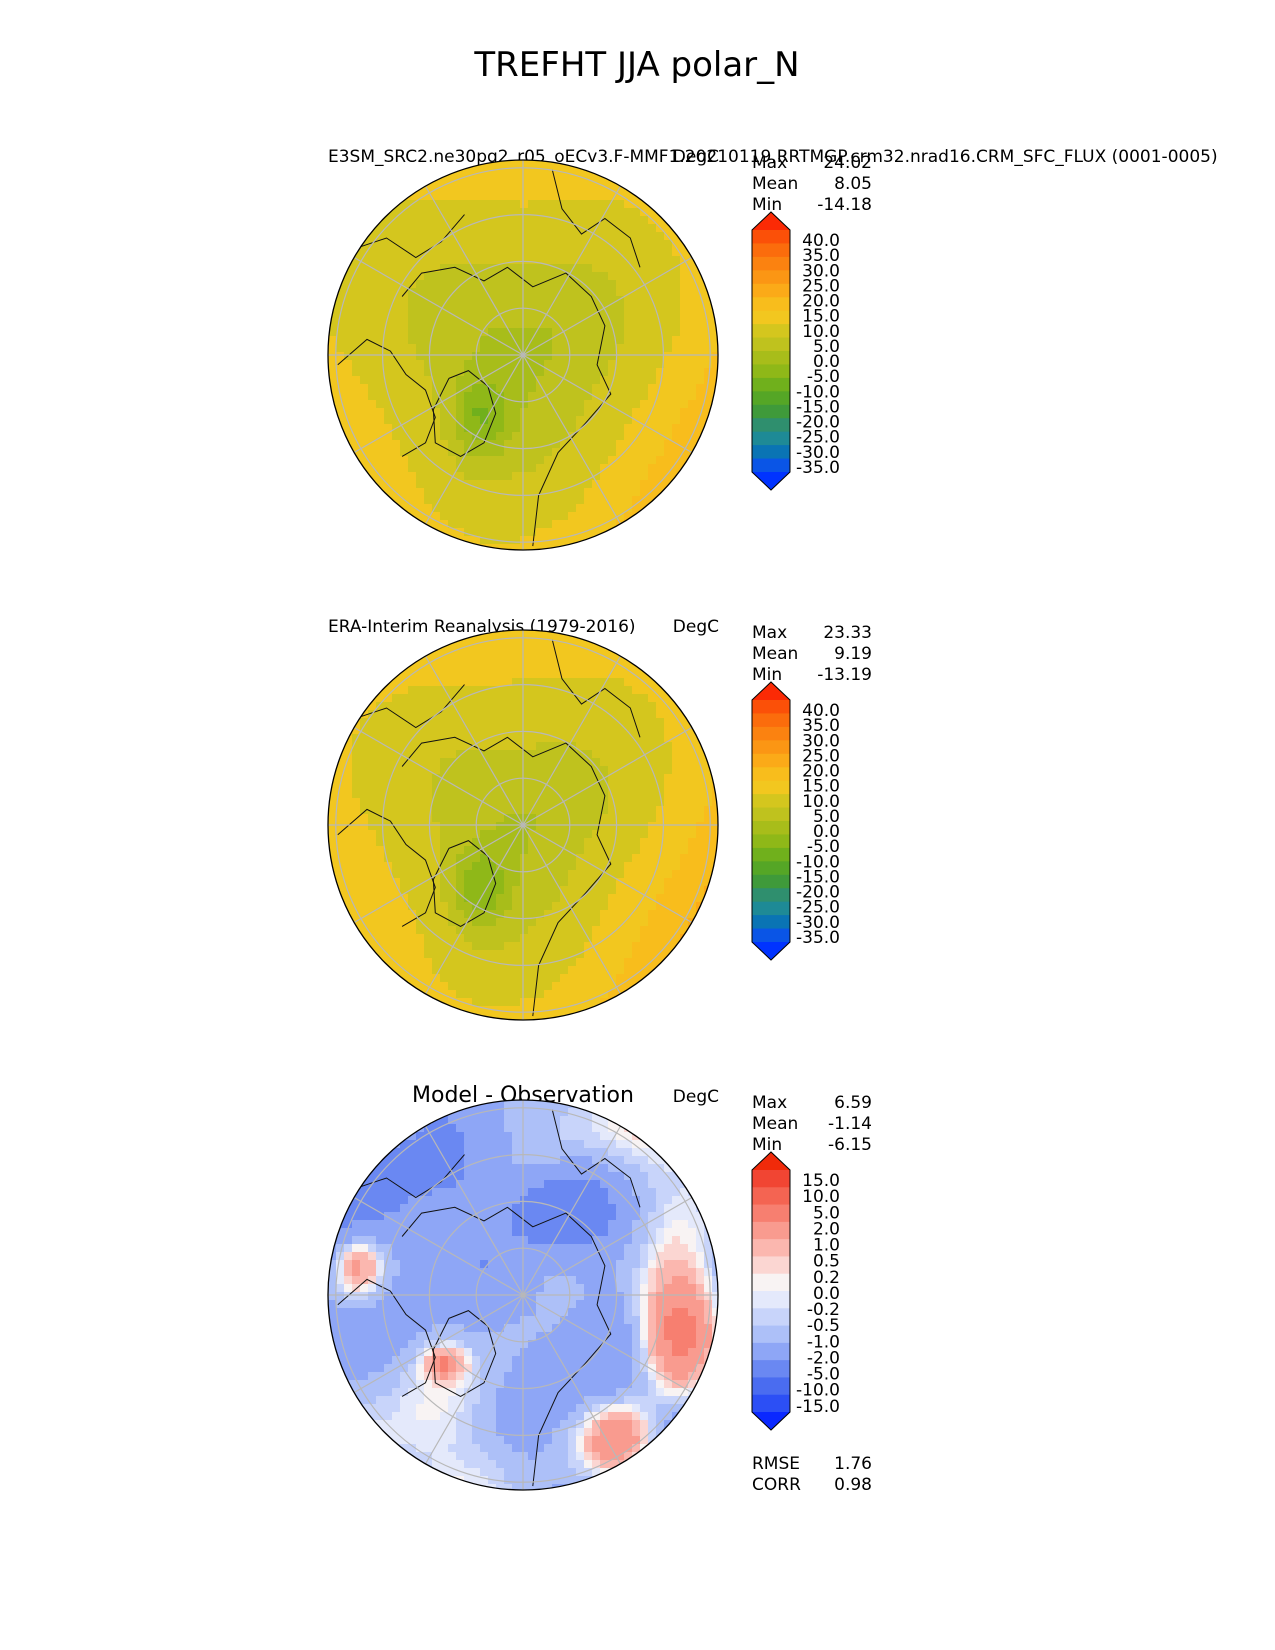 The image size is (1275, 1650). What do you see at coordinates (821, 271) in the screenshot?
I see `colorbar-tick-label: 30.0` at bounding box center [821, 271].